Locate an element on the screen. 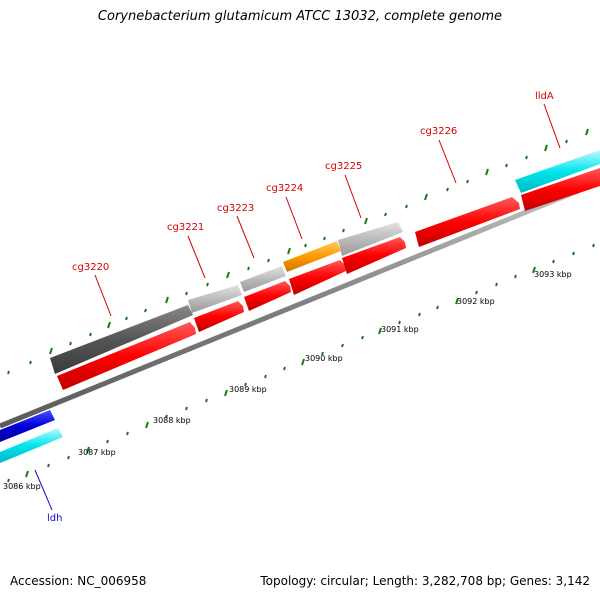 The image size is (600, 600). gene-label-ldh: ldh is located at coordinates (54, 518).